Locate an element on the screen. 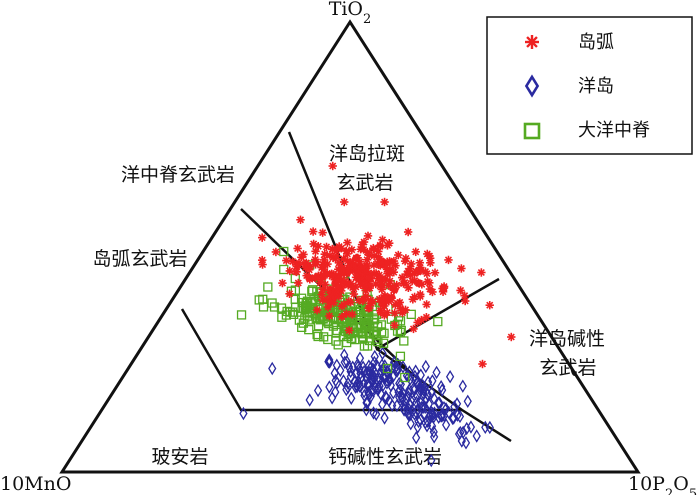 The image size is (700, 495). field-label-oit: 洋岛拉斑 玄武岩 is located at coordinates (370, 168).